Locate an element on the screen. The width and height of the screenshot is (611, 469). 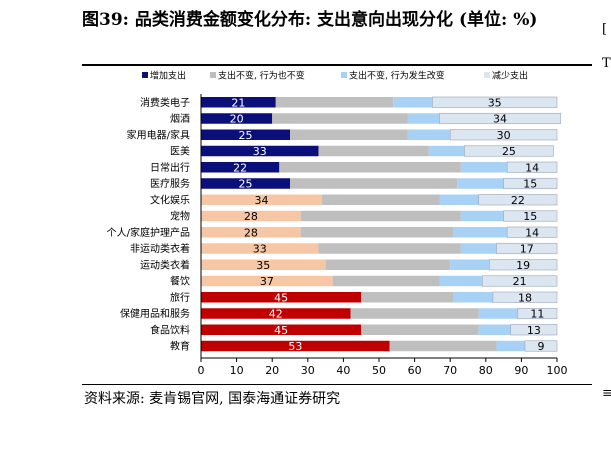
category-label: 个人/家庭护理产品 is located at coordinates (148, 232).